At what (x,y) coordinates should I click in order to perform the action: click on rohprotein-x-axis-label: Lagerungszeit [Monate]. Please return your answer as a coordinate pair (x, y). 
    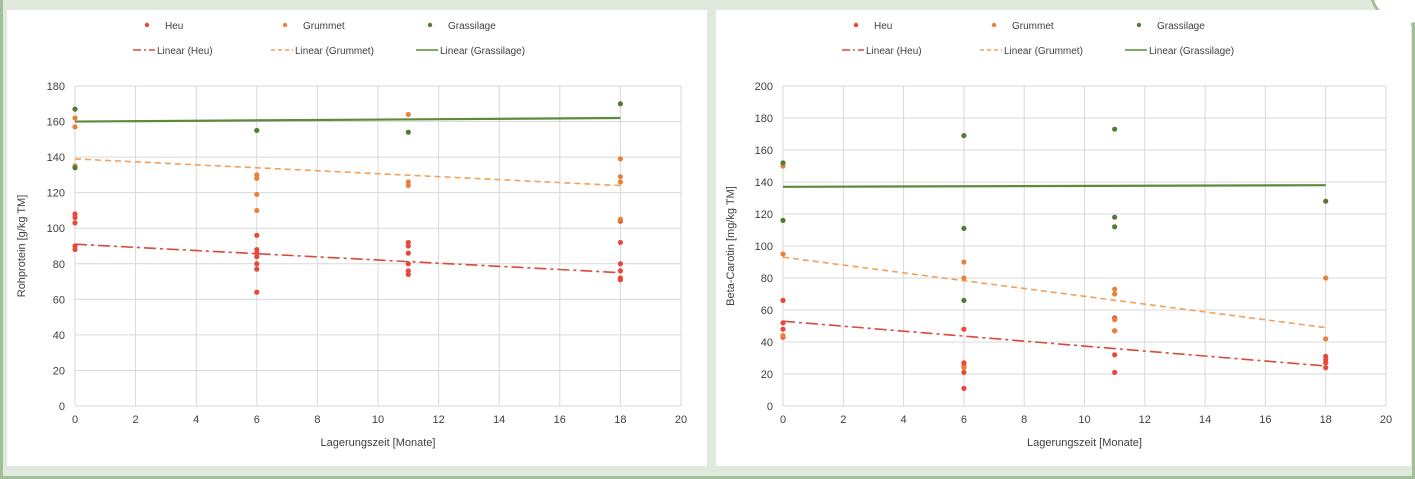
    Looking at the image, I should click on (378, 443).